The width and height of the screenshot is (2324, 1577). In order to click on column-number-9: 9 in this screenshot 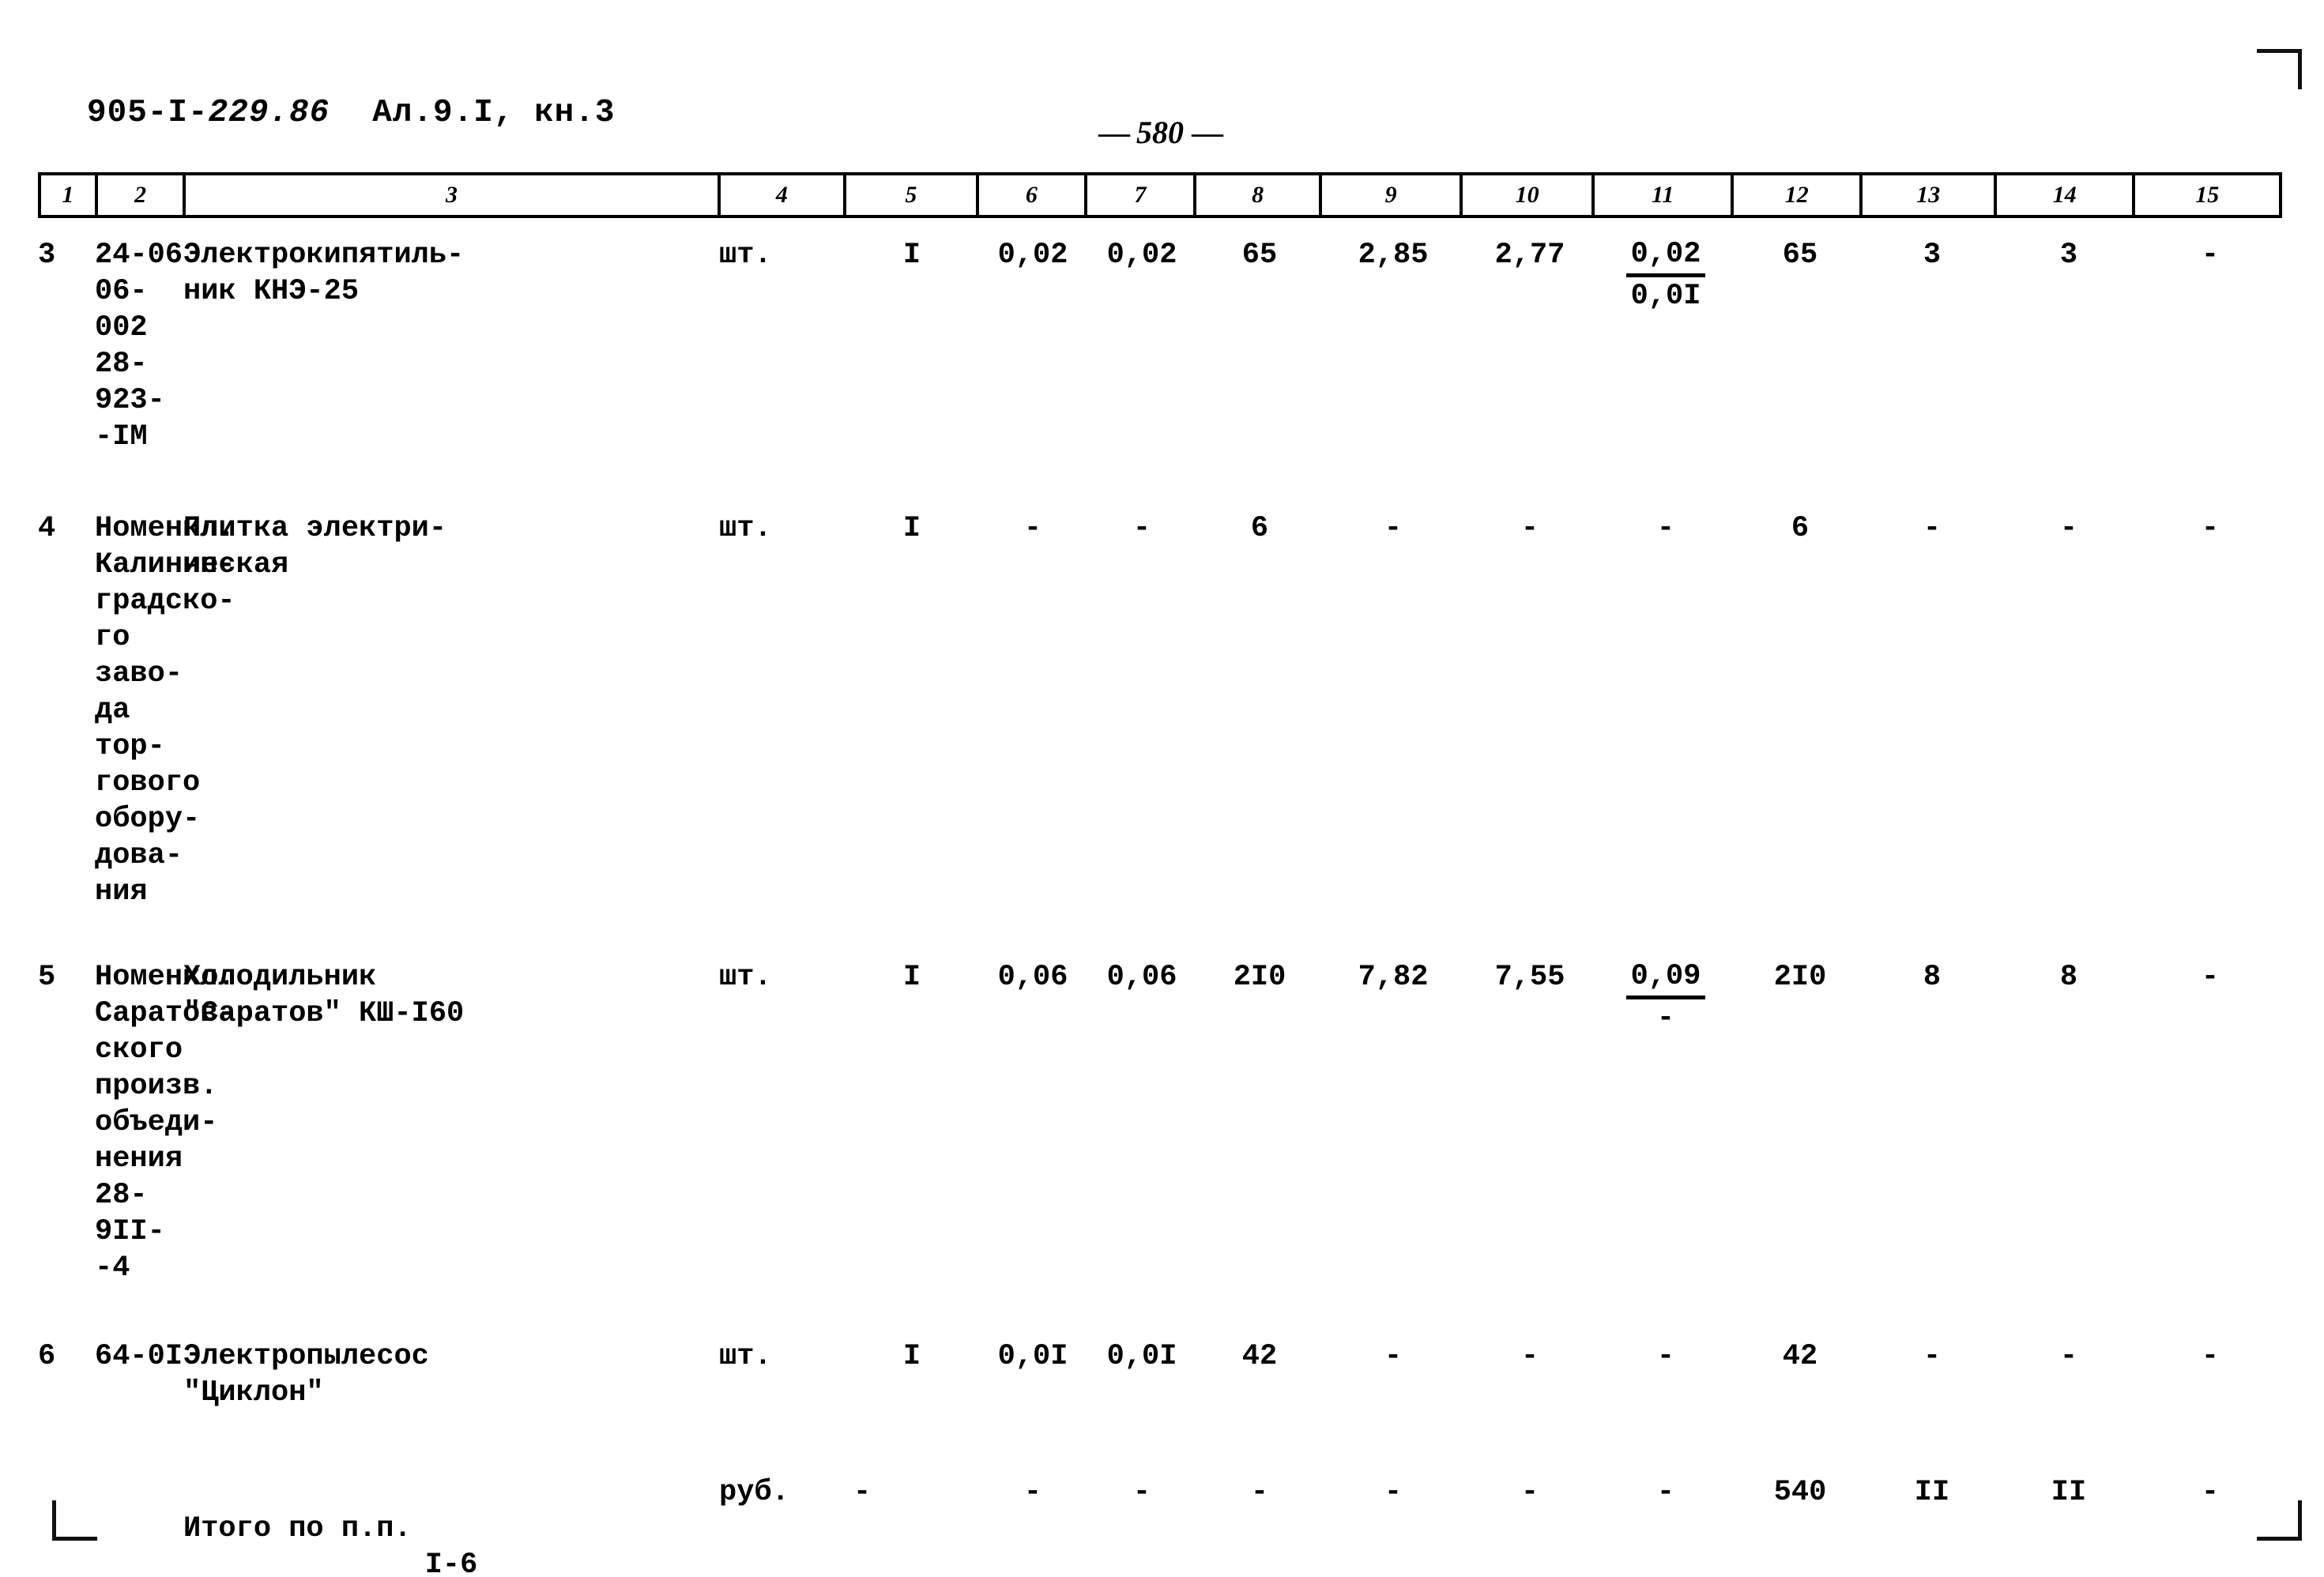, I will do `click(1393, 195)`.